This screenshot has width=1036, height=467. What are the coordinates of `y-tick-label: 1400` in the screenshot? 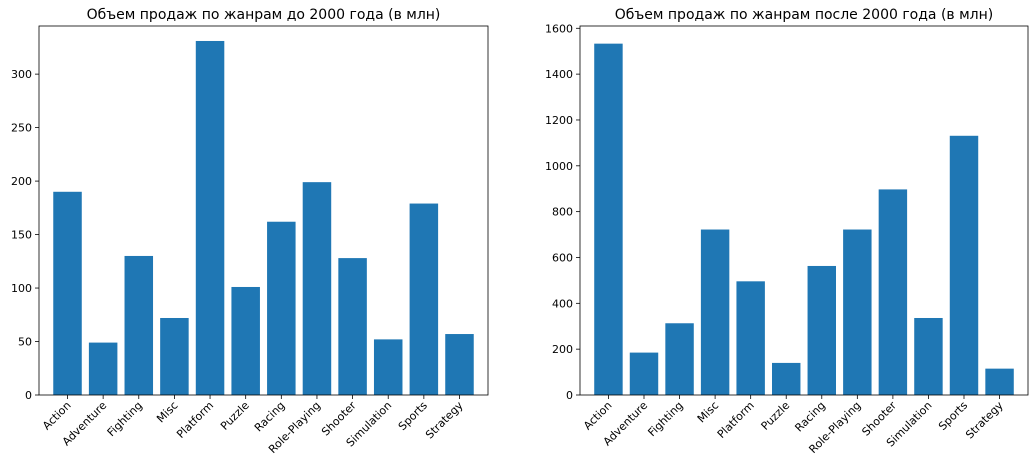 It's located at (559, 74).